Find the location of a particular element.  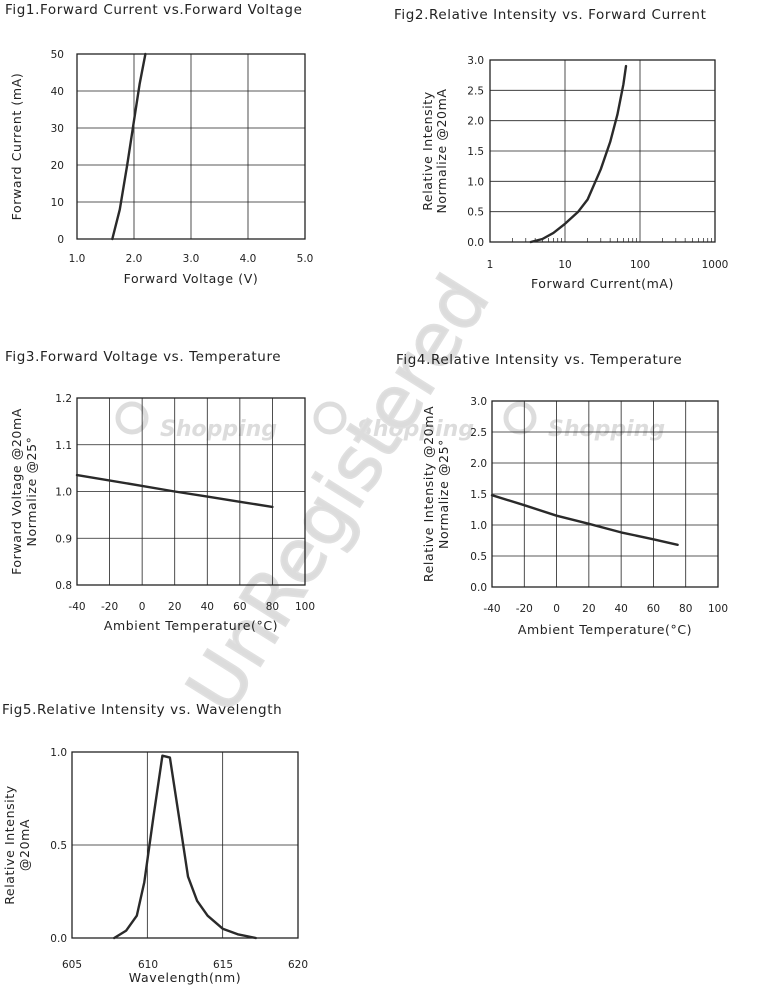

watermark-logo-1: Shopping is located at coordinates (196, 421).